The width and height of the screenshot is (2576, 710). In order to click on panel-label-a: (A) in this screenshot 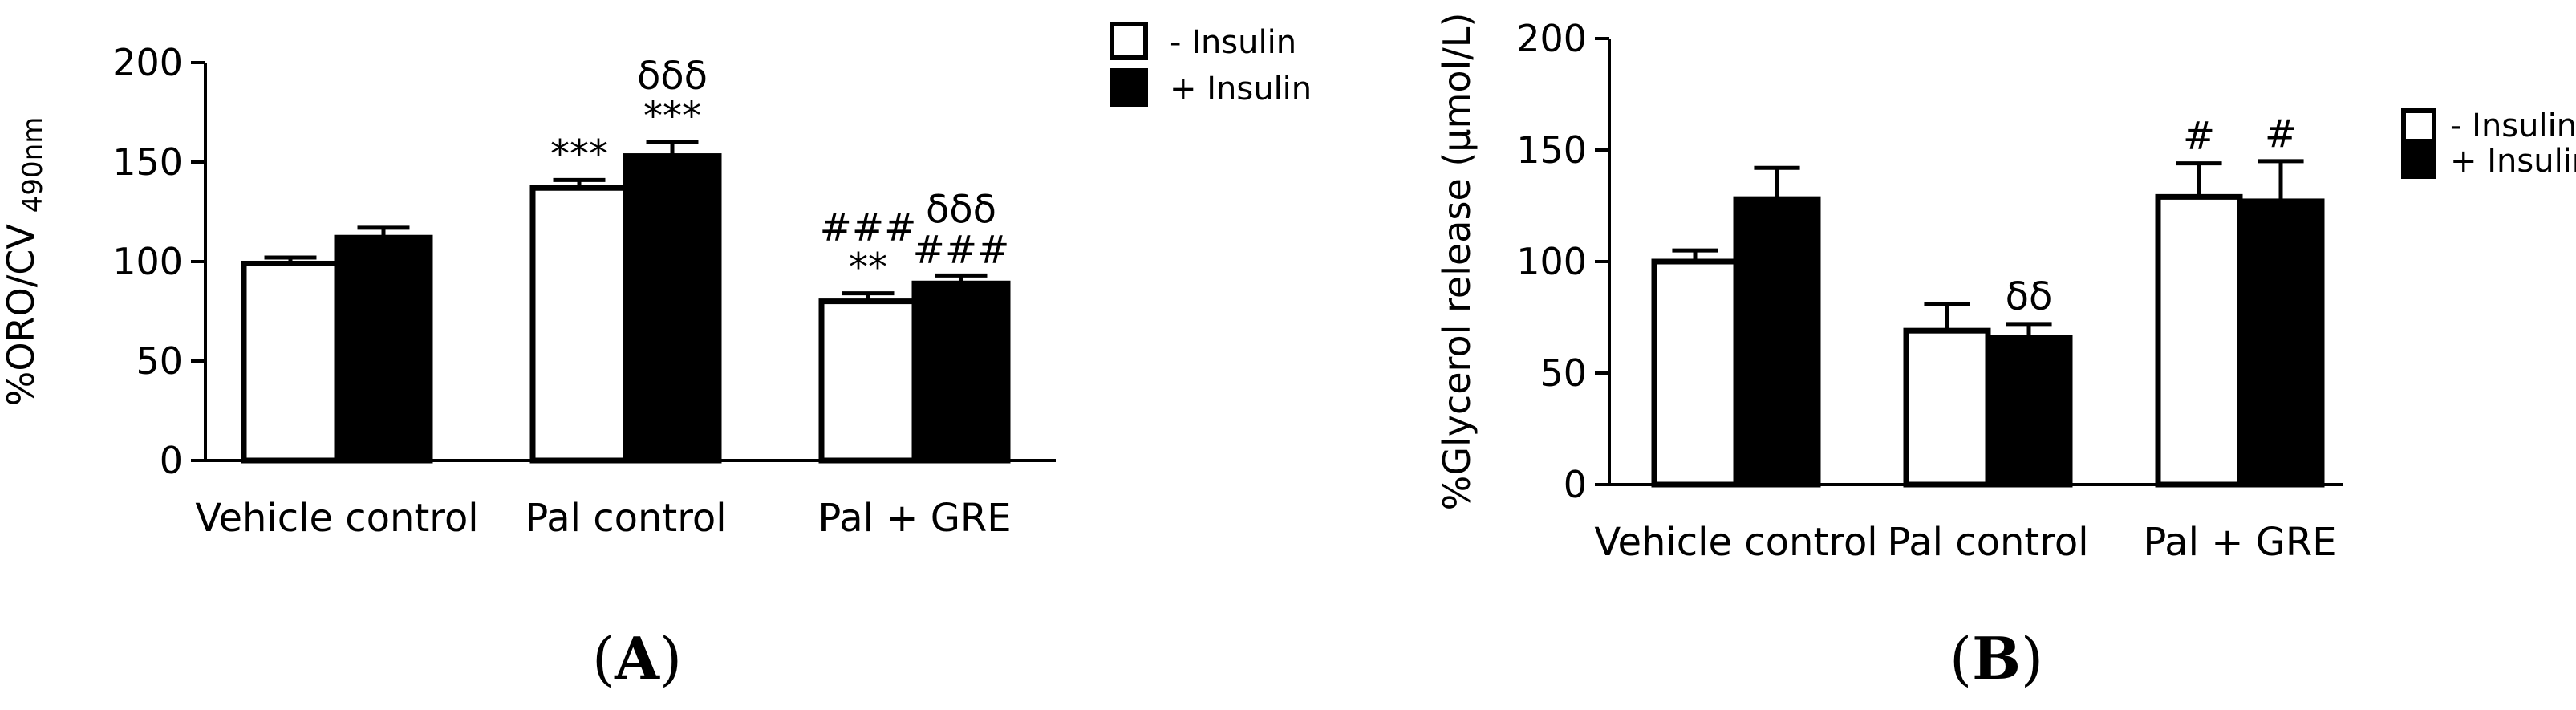, I will do `click(637, 658)`.